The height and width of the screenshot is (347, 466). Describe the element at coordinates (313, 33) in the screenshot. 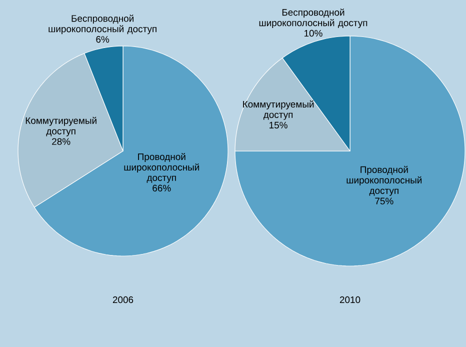

I see `data-label: 10%` at that location.